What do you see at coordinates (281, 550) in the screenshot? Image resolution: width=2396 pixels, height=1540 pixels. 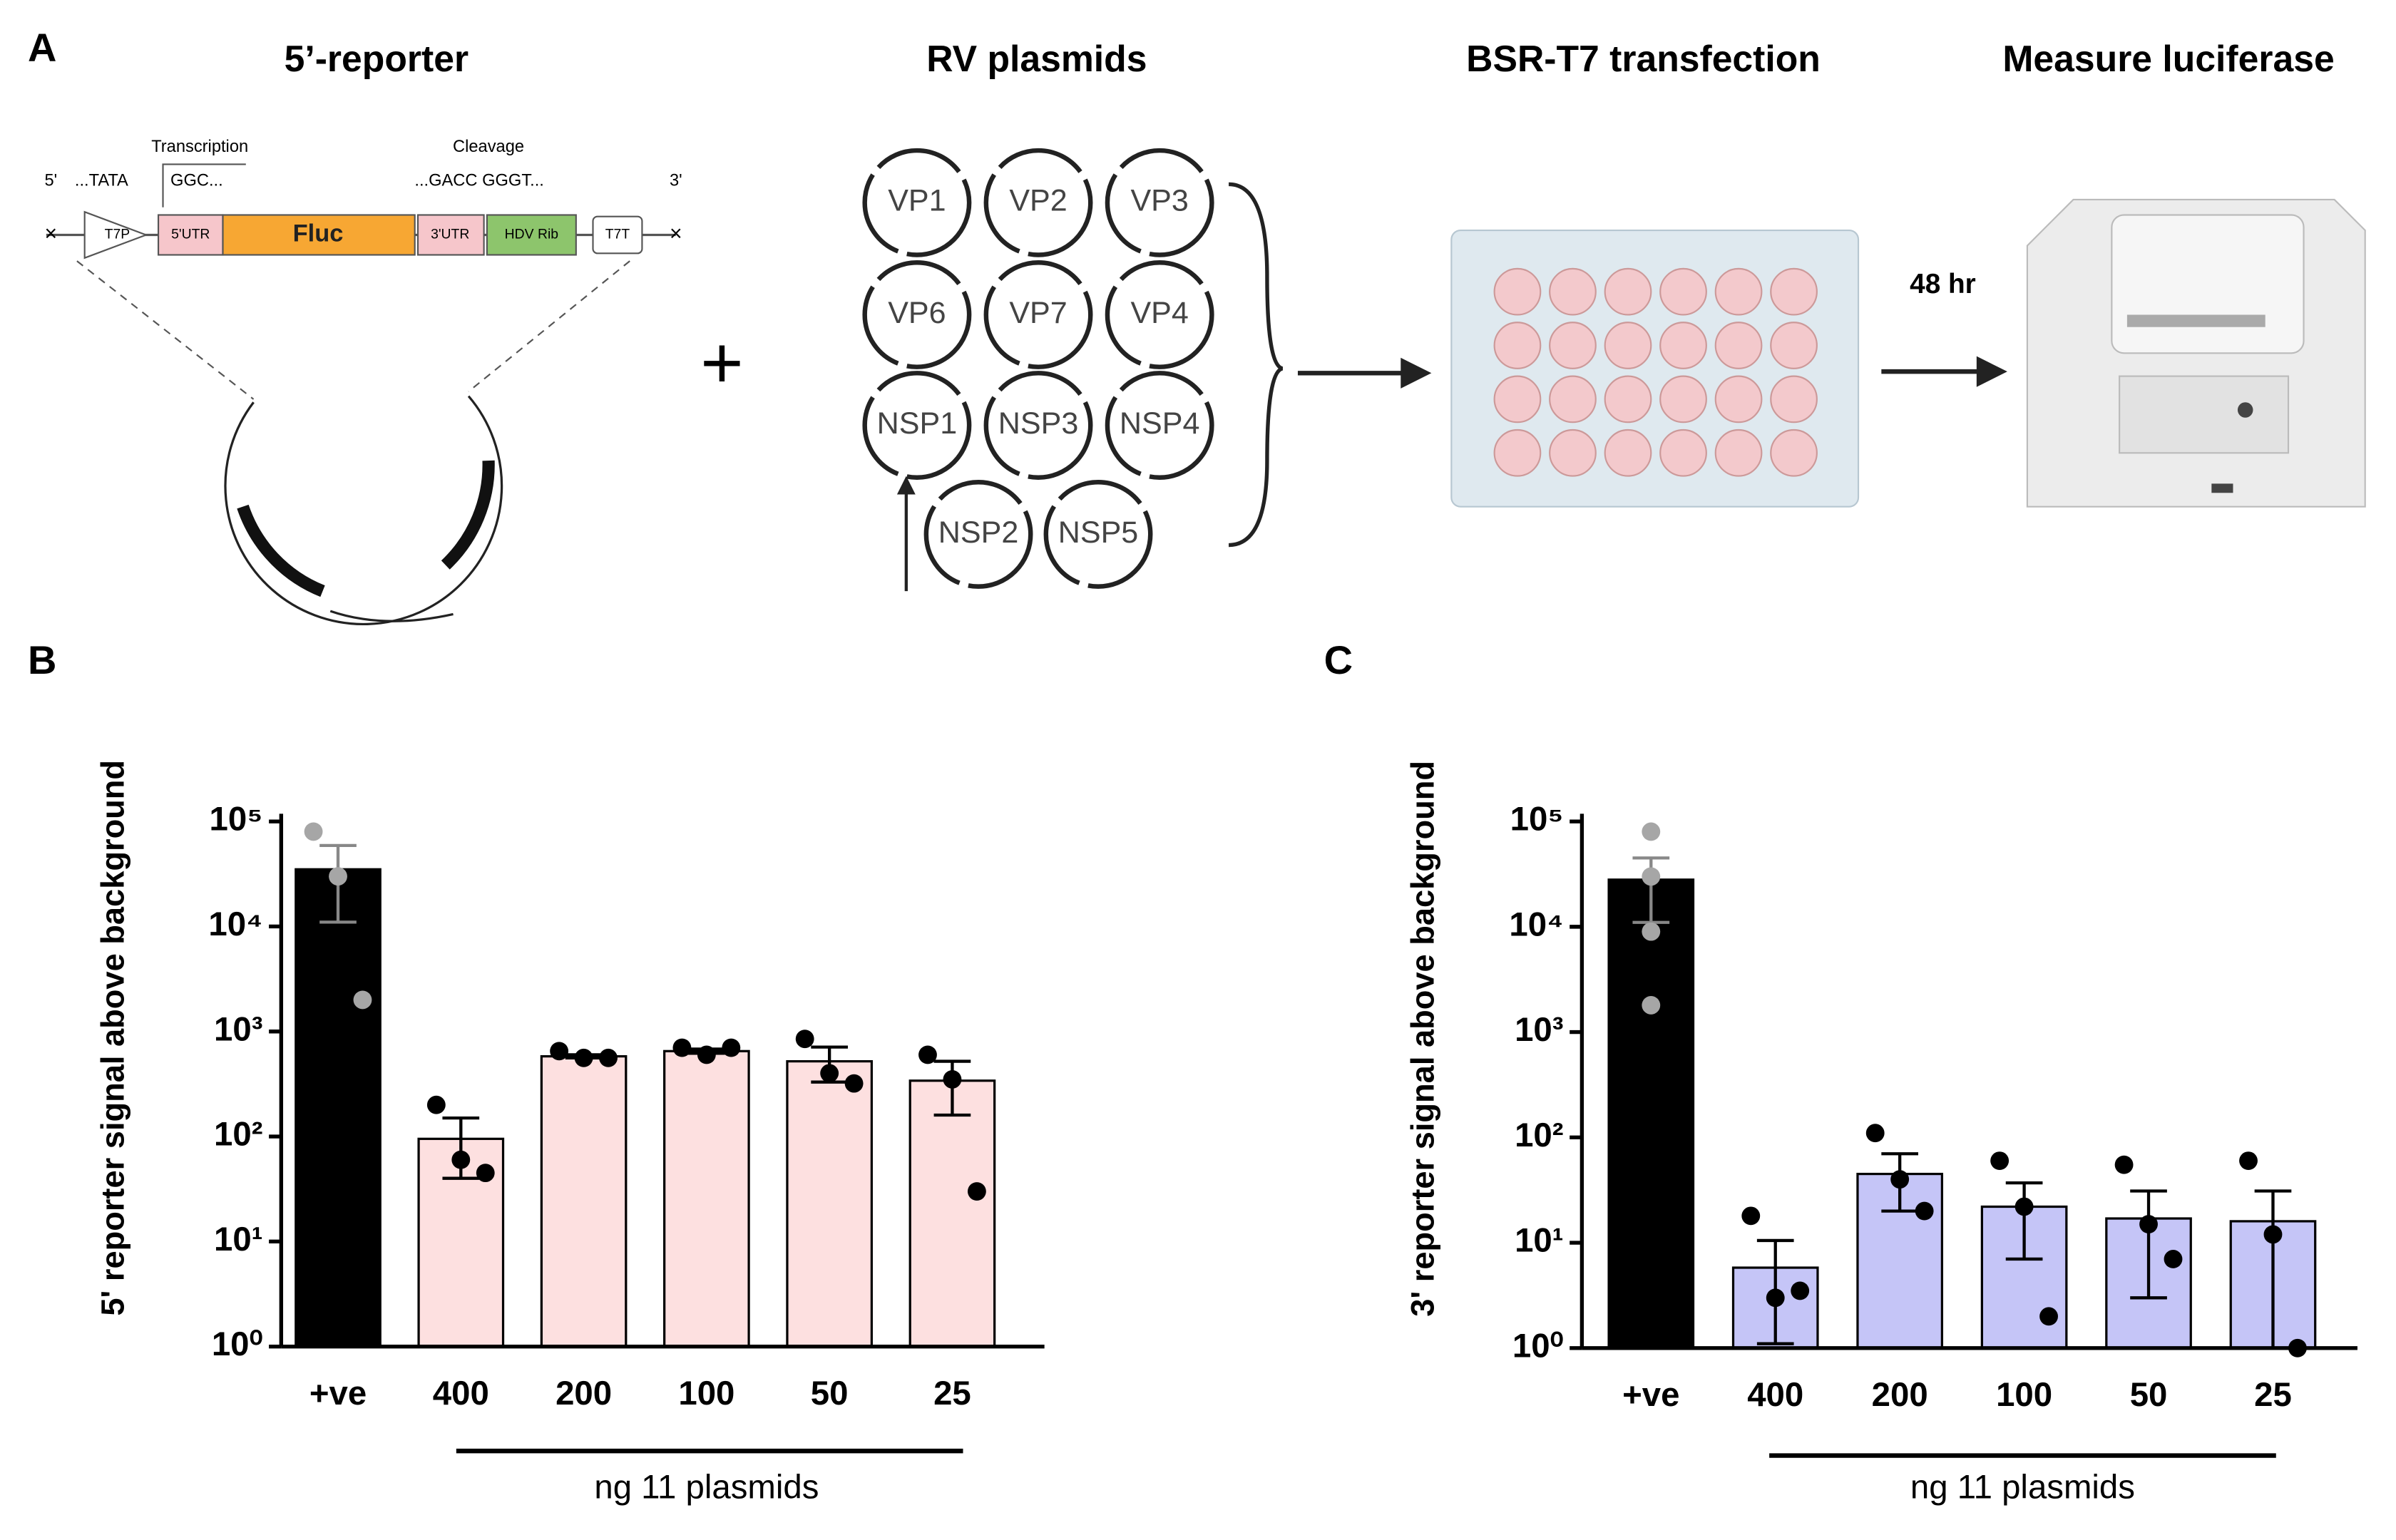 I see `gene` at bounding box center [281, 550].